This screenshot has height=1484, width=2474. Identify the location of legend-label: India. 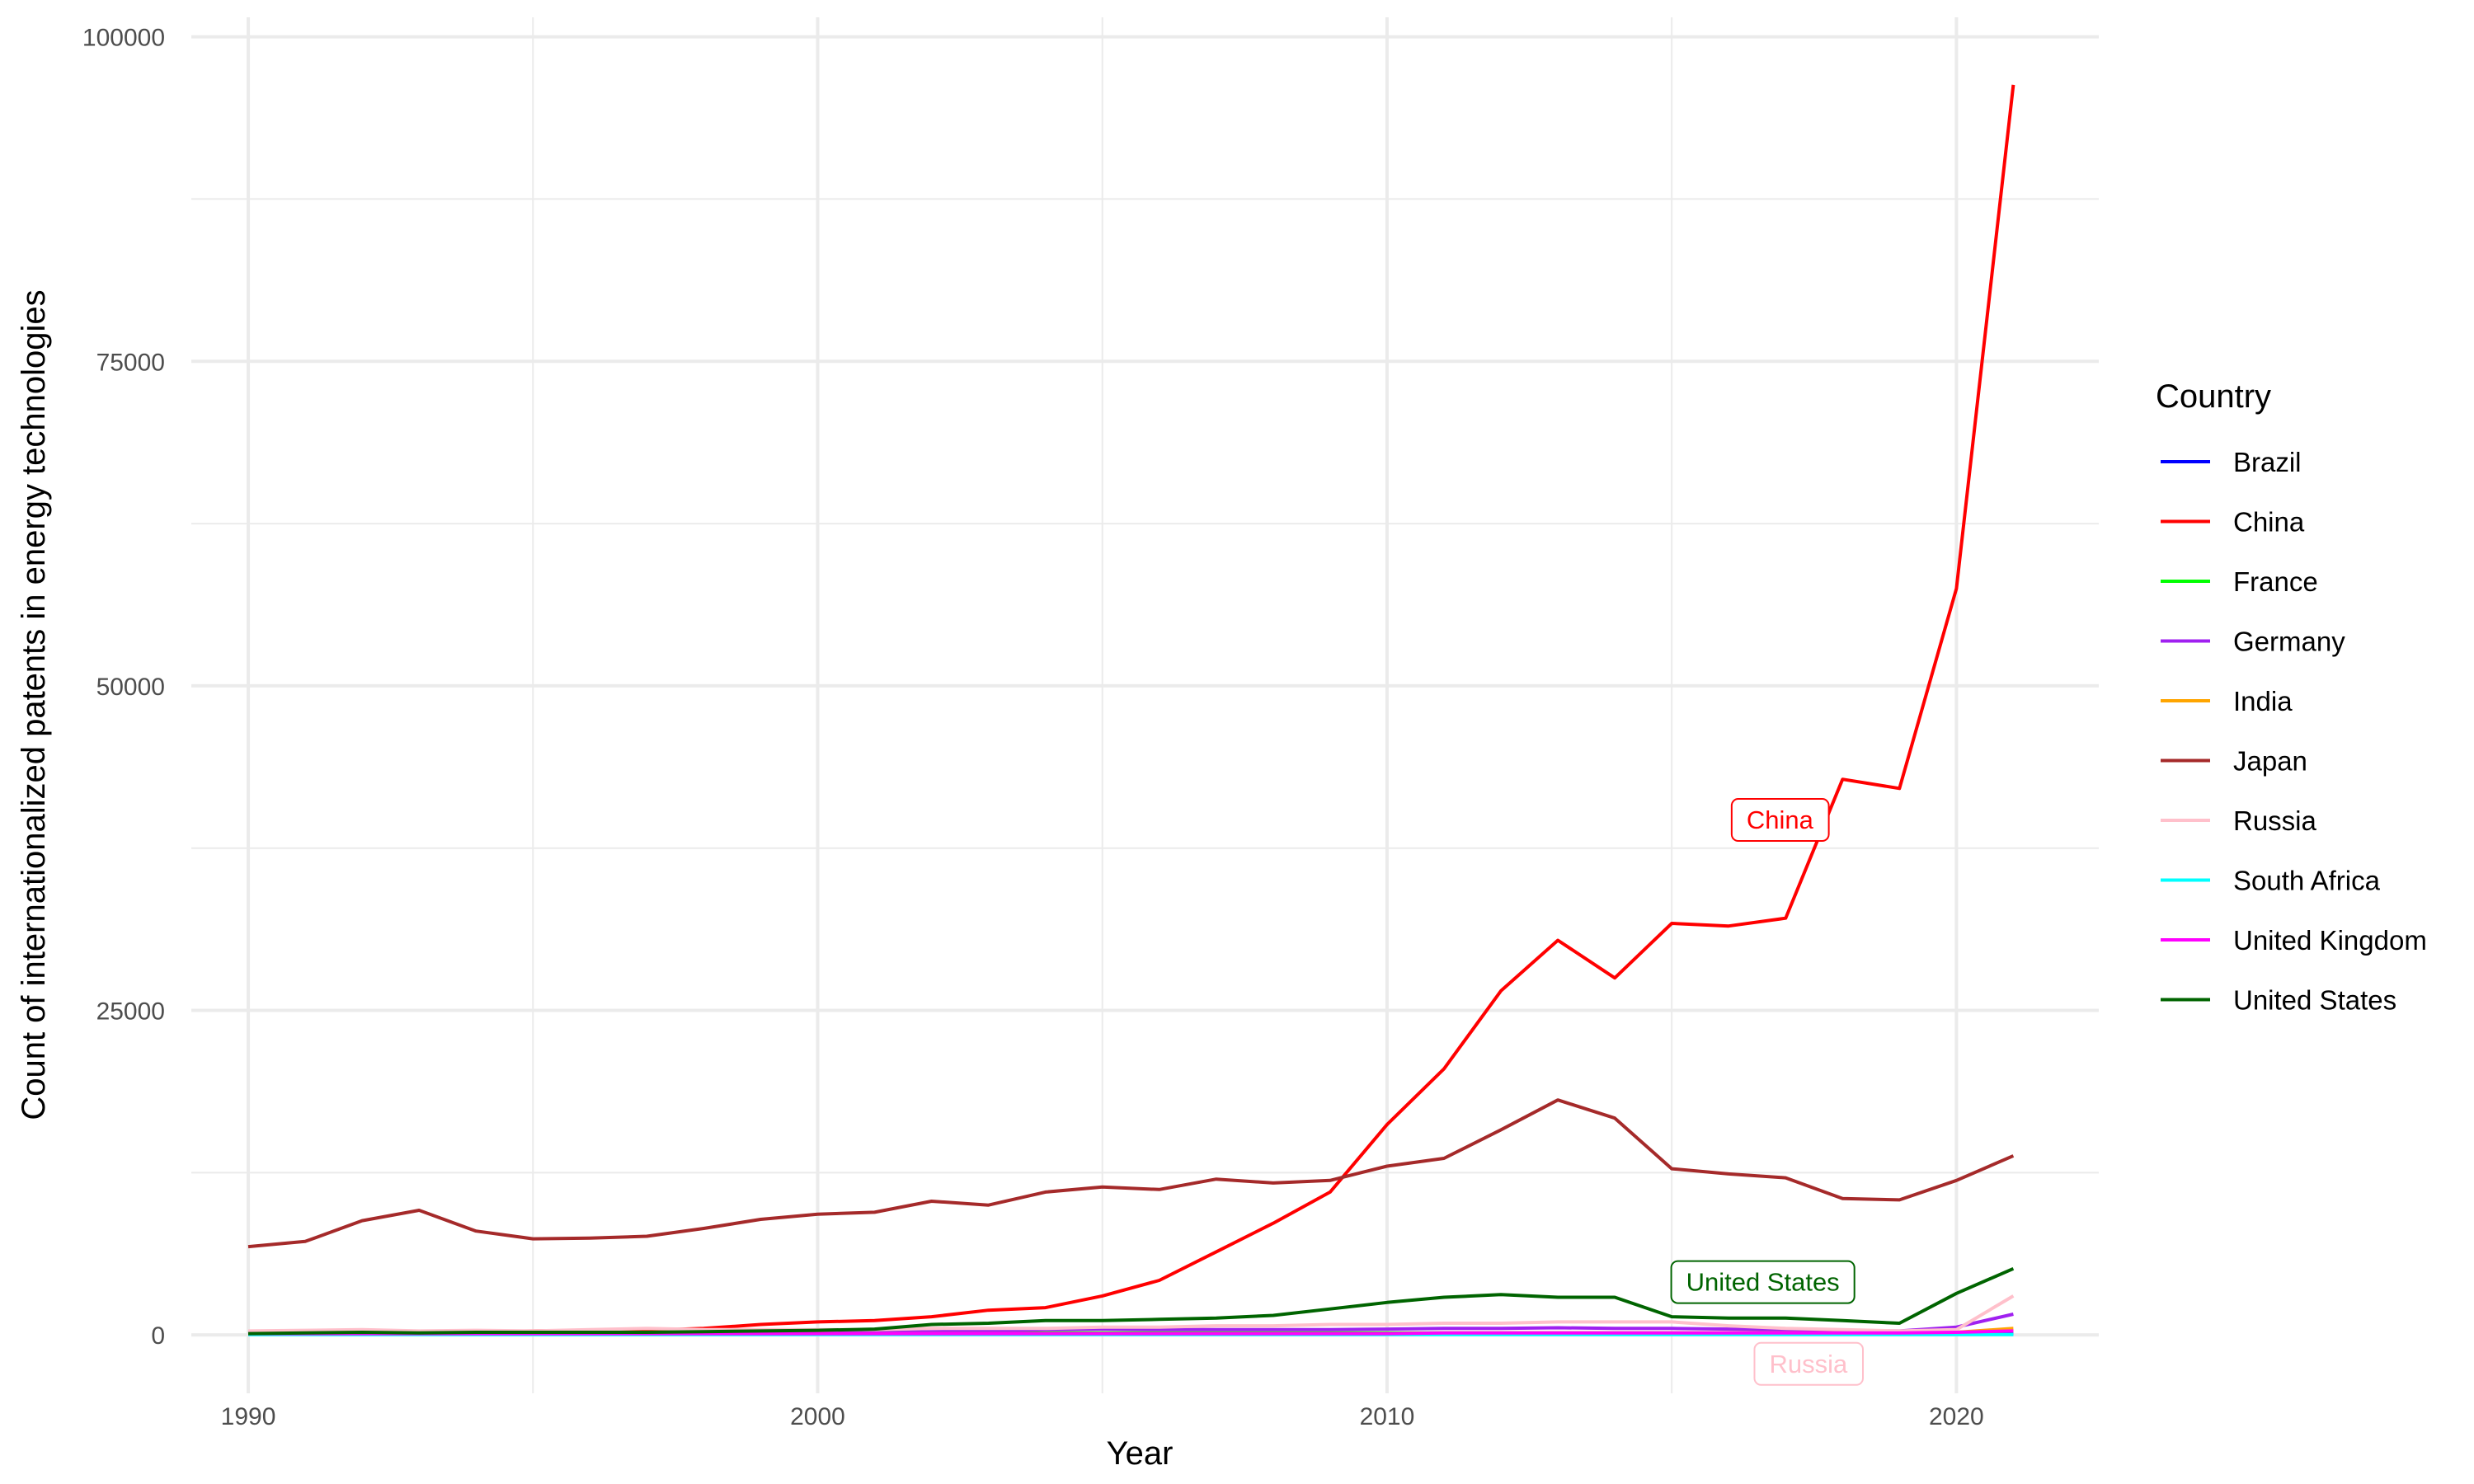
(2263, 701).